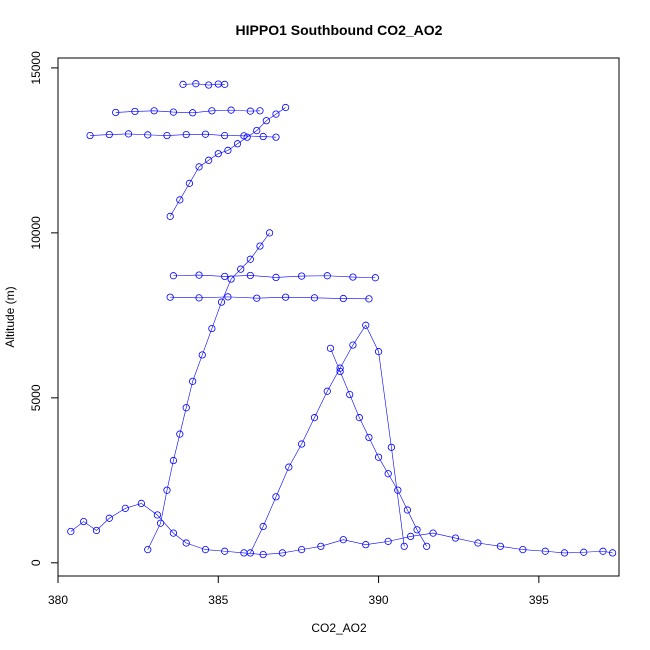 The image size is (650, 650). I want to click on x-tick-label: 385, so click(218, 600).